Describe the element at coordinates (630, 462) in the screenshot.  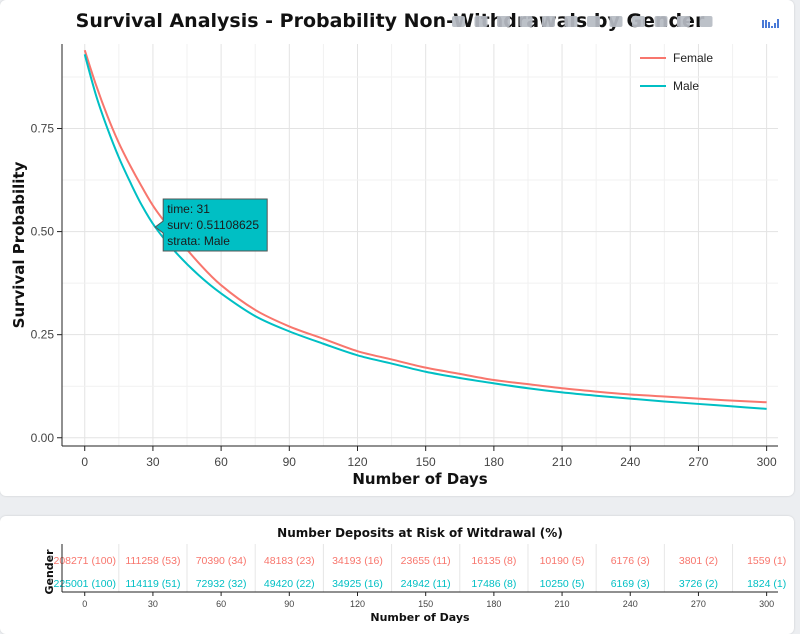
I see `x-tick-label: 240` at that location.